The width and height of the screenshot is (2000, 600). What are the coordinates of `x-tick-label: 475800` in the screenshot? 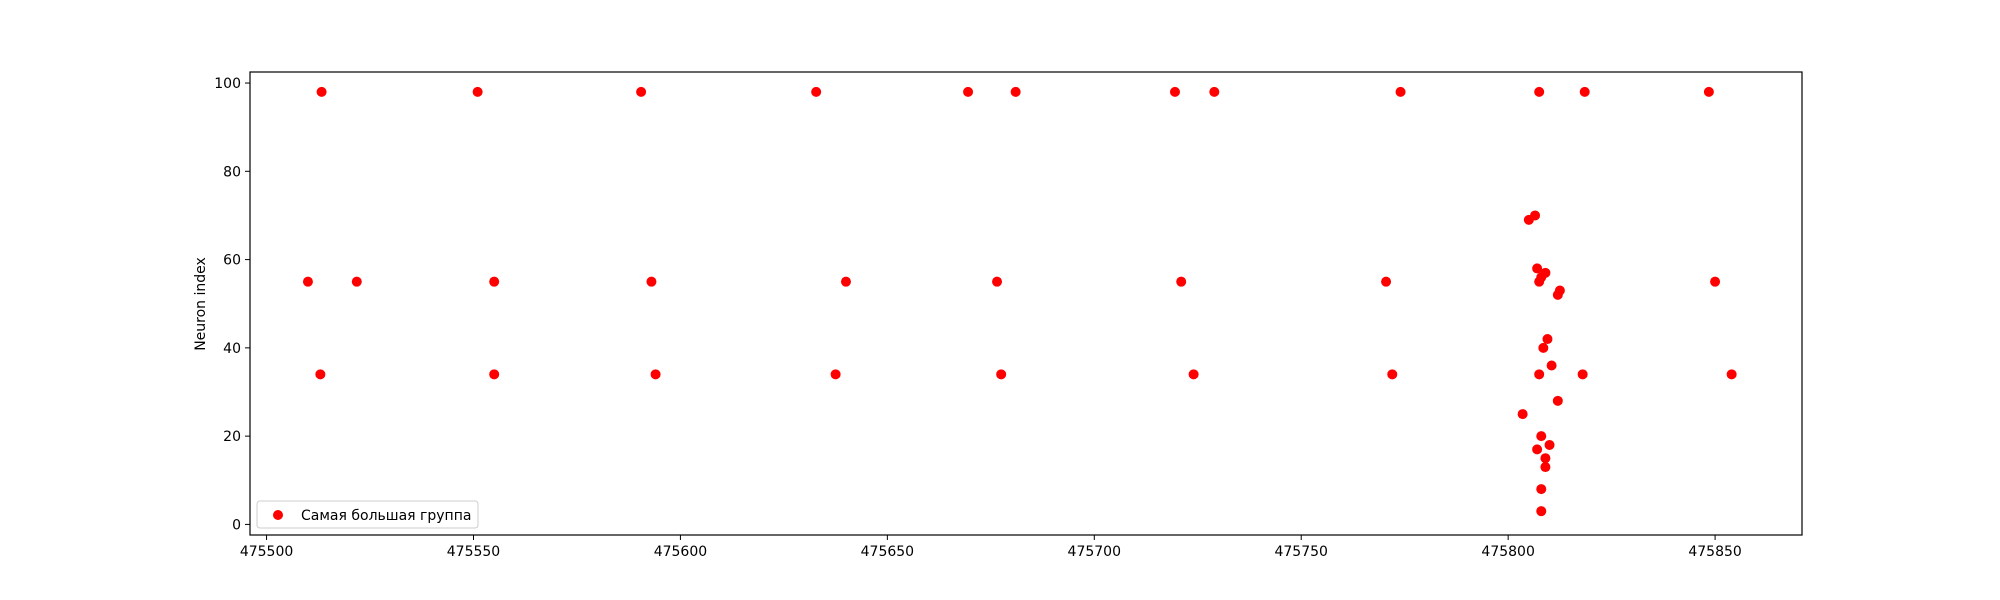 It's located at (1507, 552).